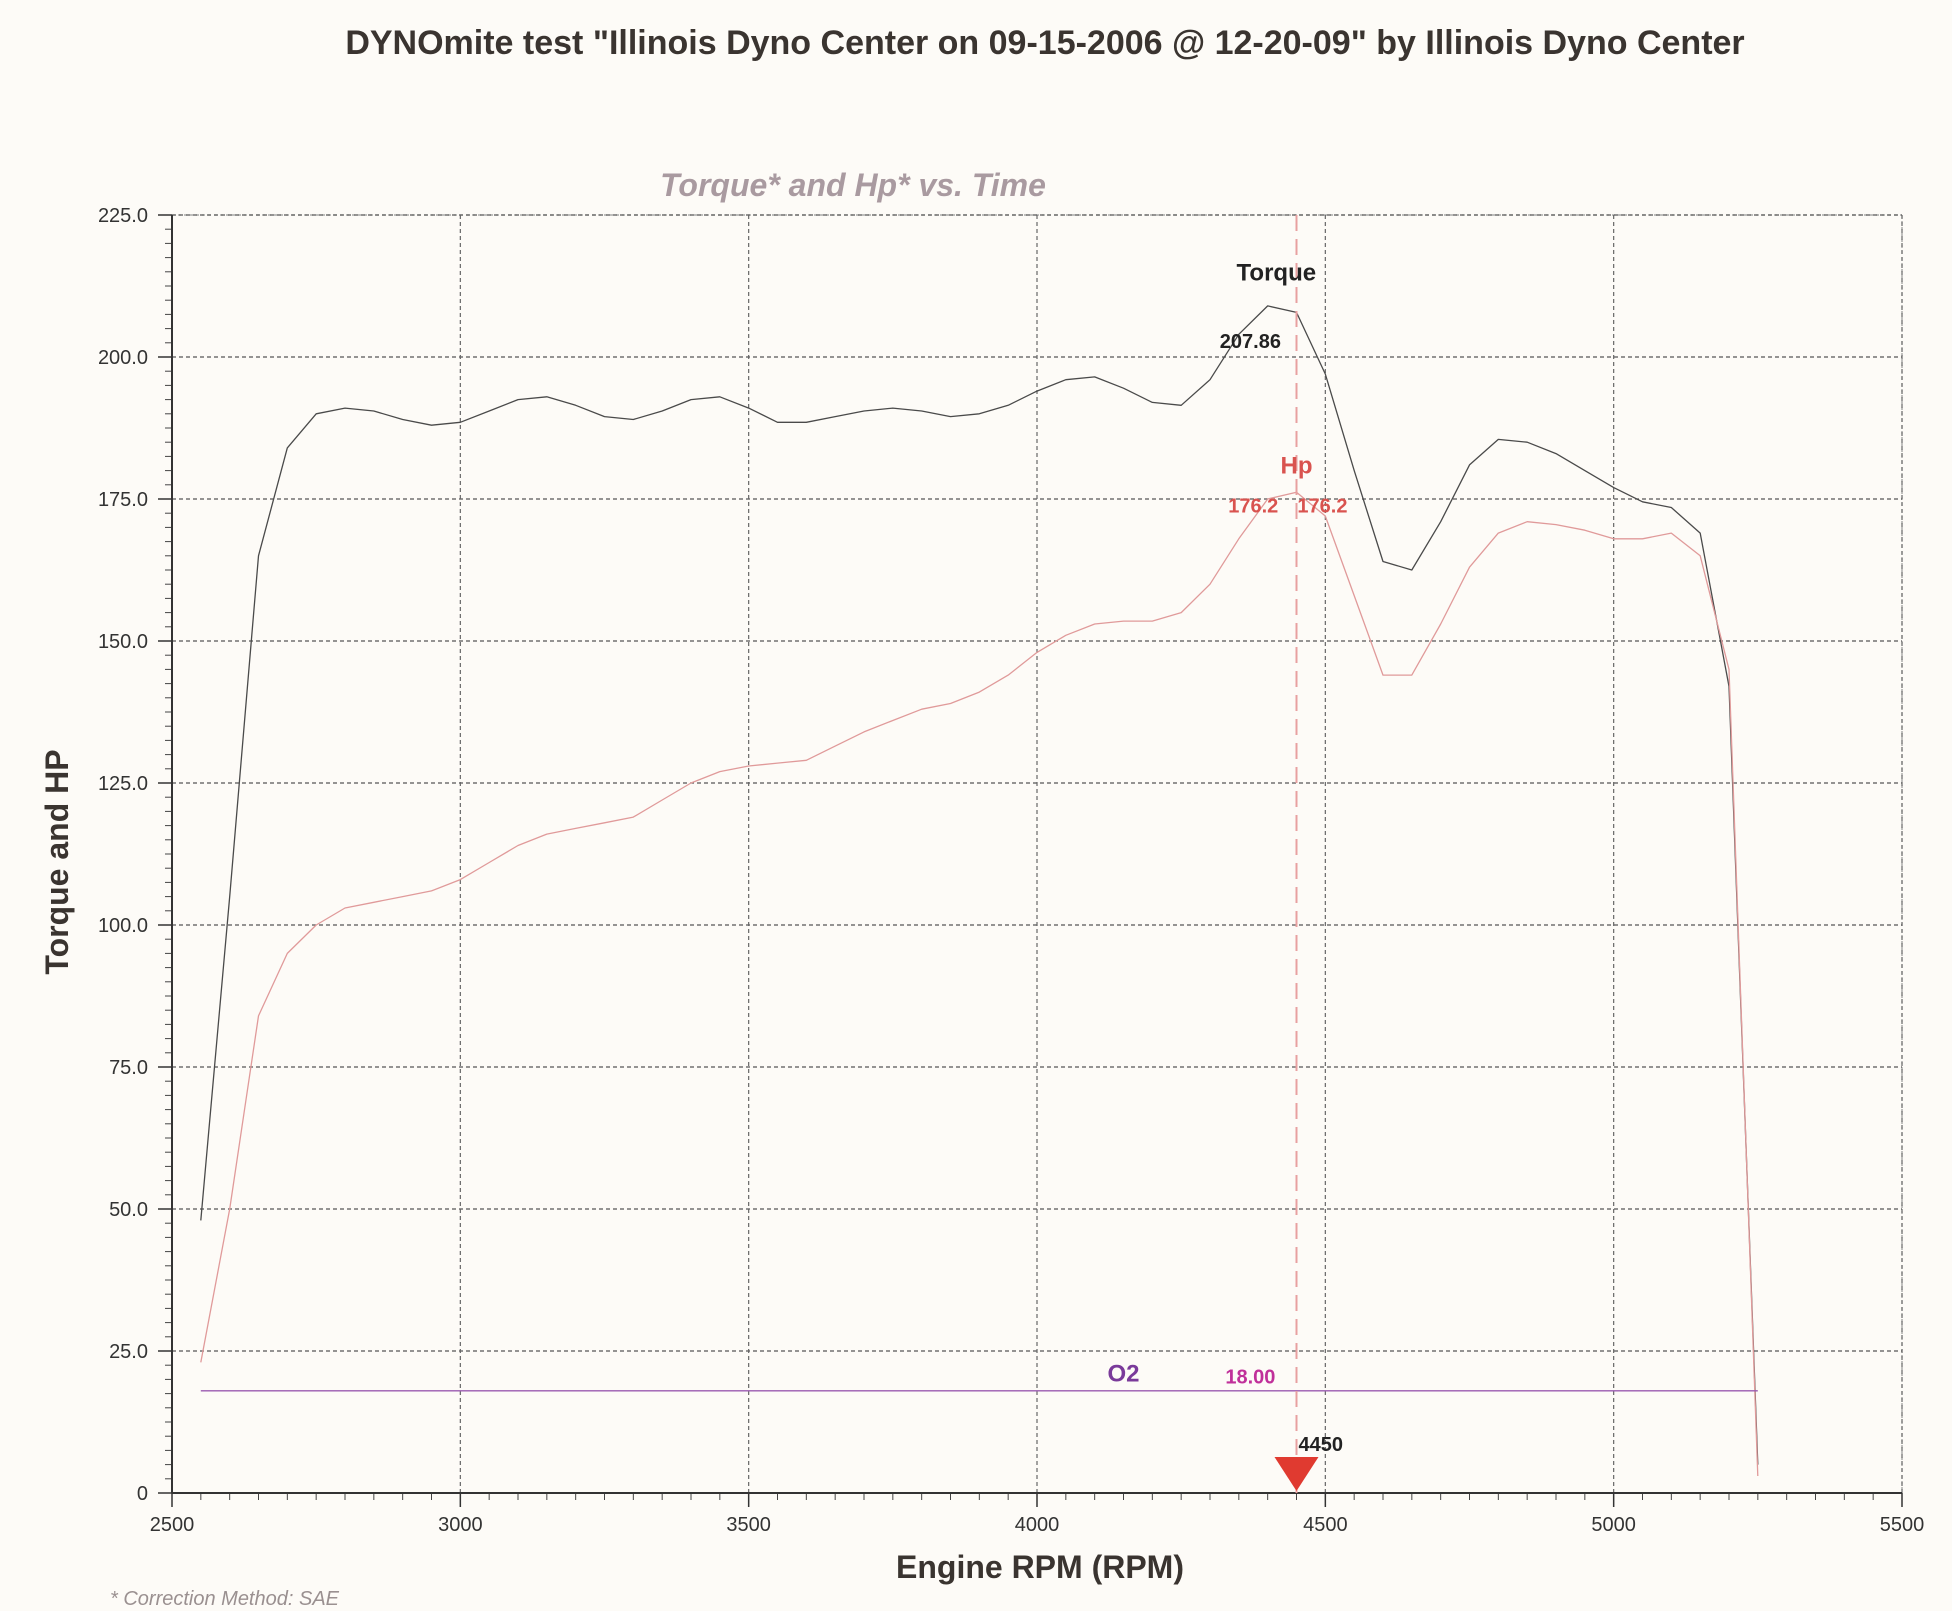 This screenshot has width=1952, height=1611. What do you see at coordinates (1037, 1525) in the screenshot?
I see `x-tick-label: 4000` at bounding box center [1037, 1525].